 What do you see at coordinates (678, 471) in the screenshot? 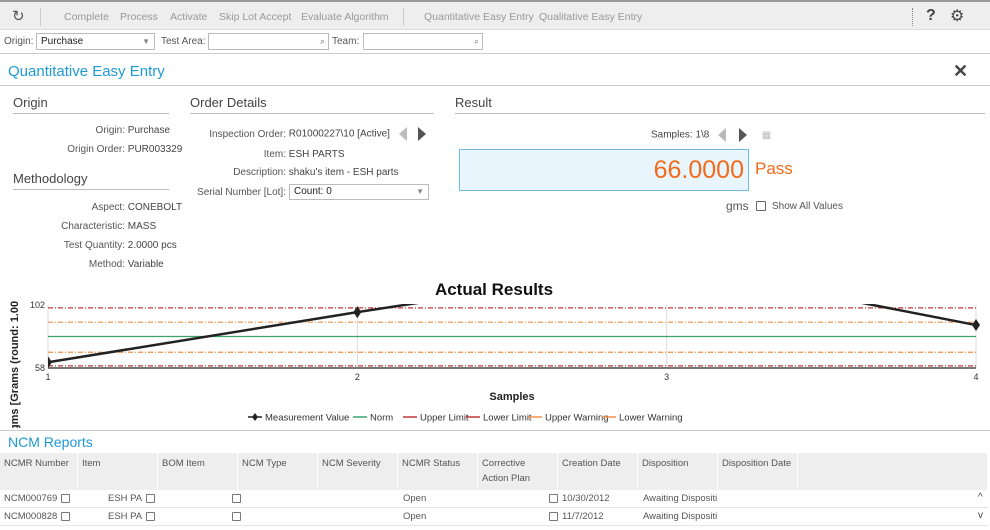
I see `column-header: Disposition` at bounding box center [678, 471].